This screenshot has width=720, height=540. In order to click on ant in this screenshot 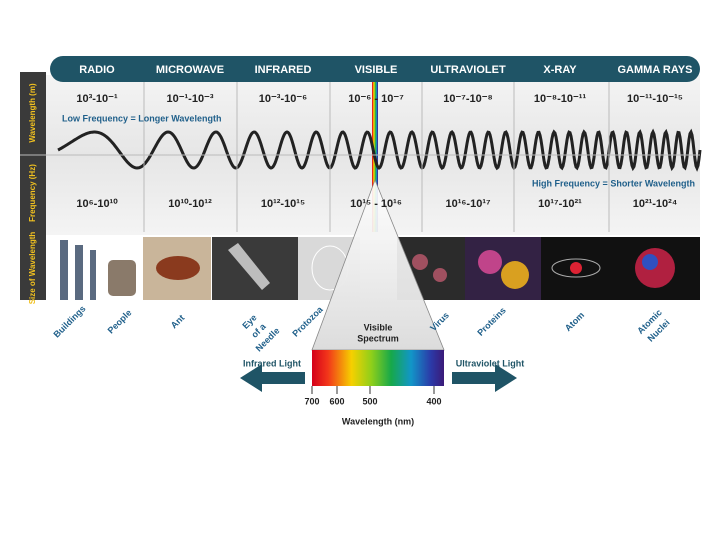, I will do `click(178, 268)`.